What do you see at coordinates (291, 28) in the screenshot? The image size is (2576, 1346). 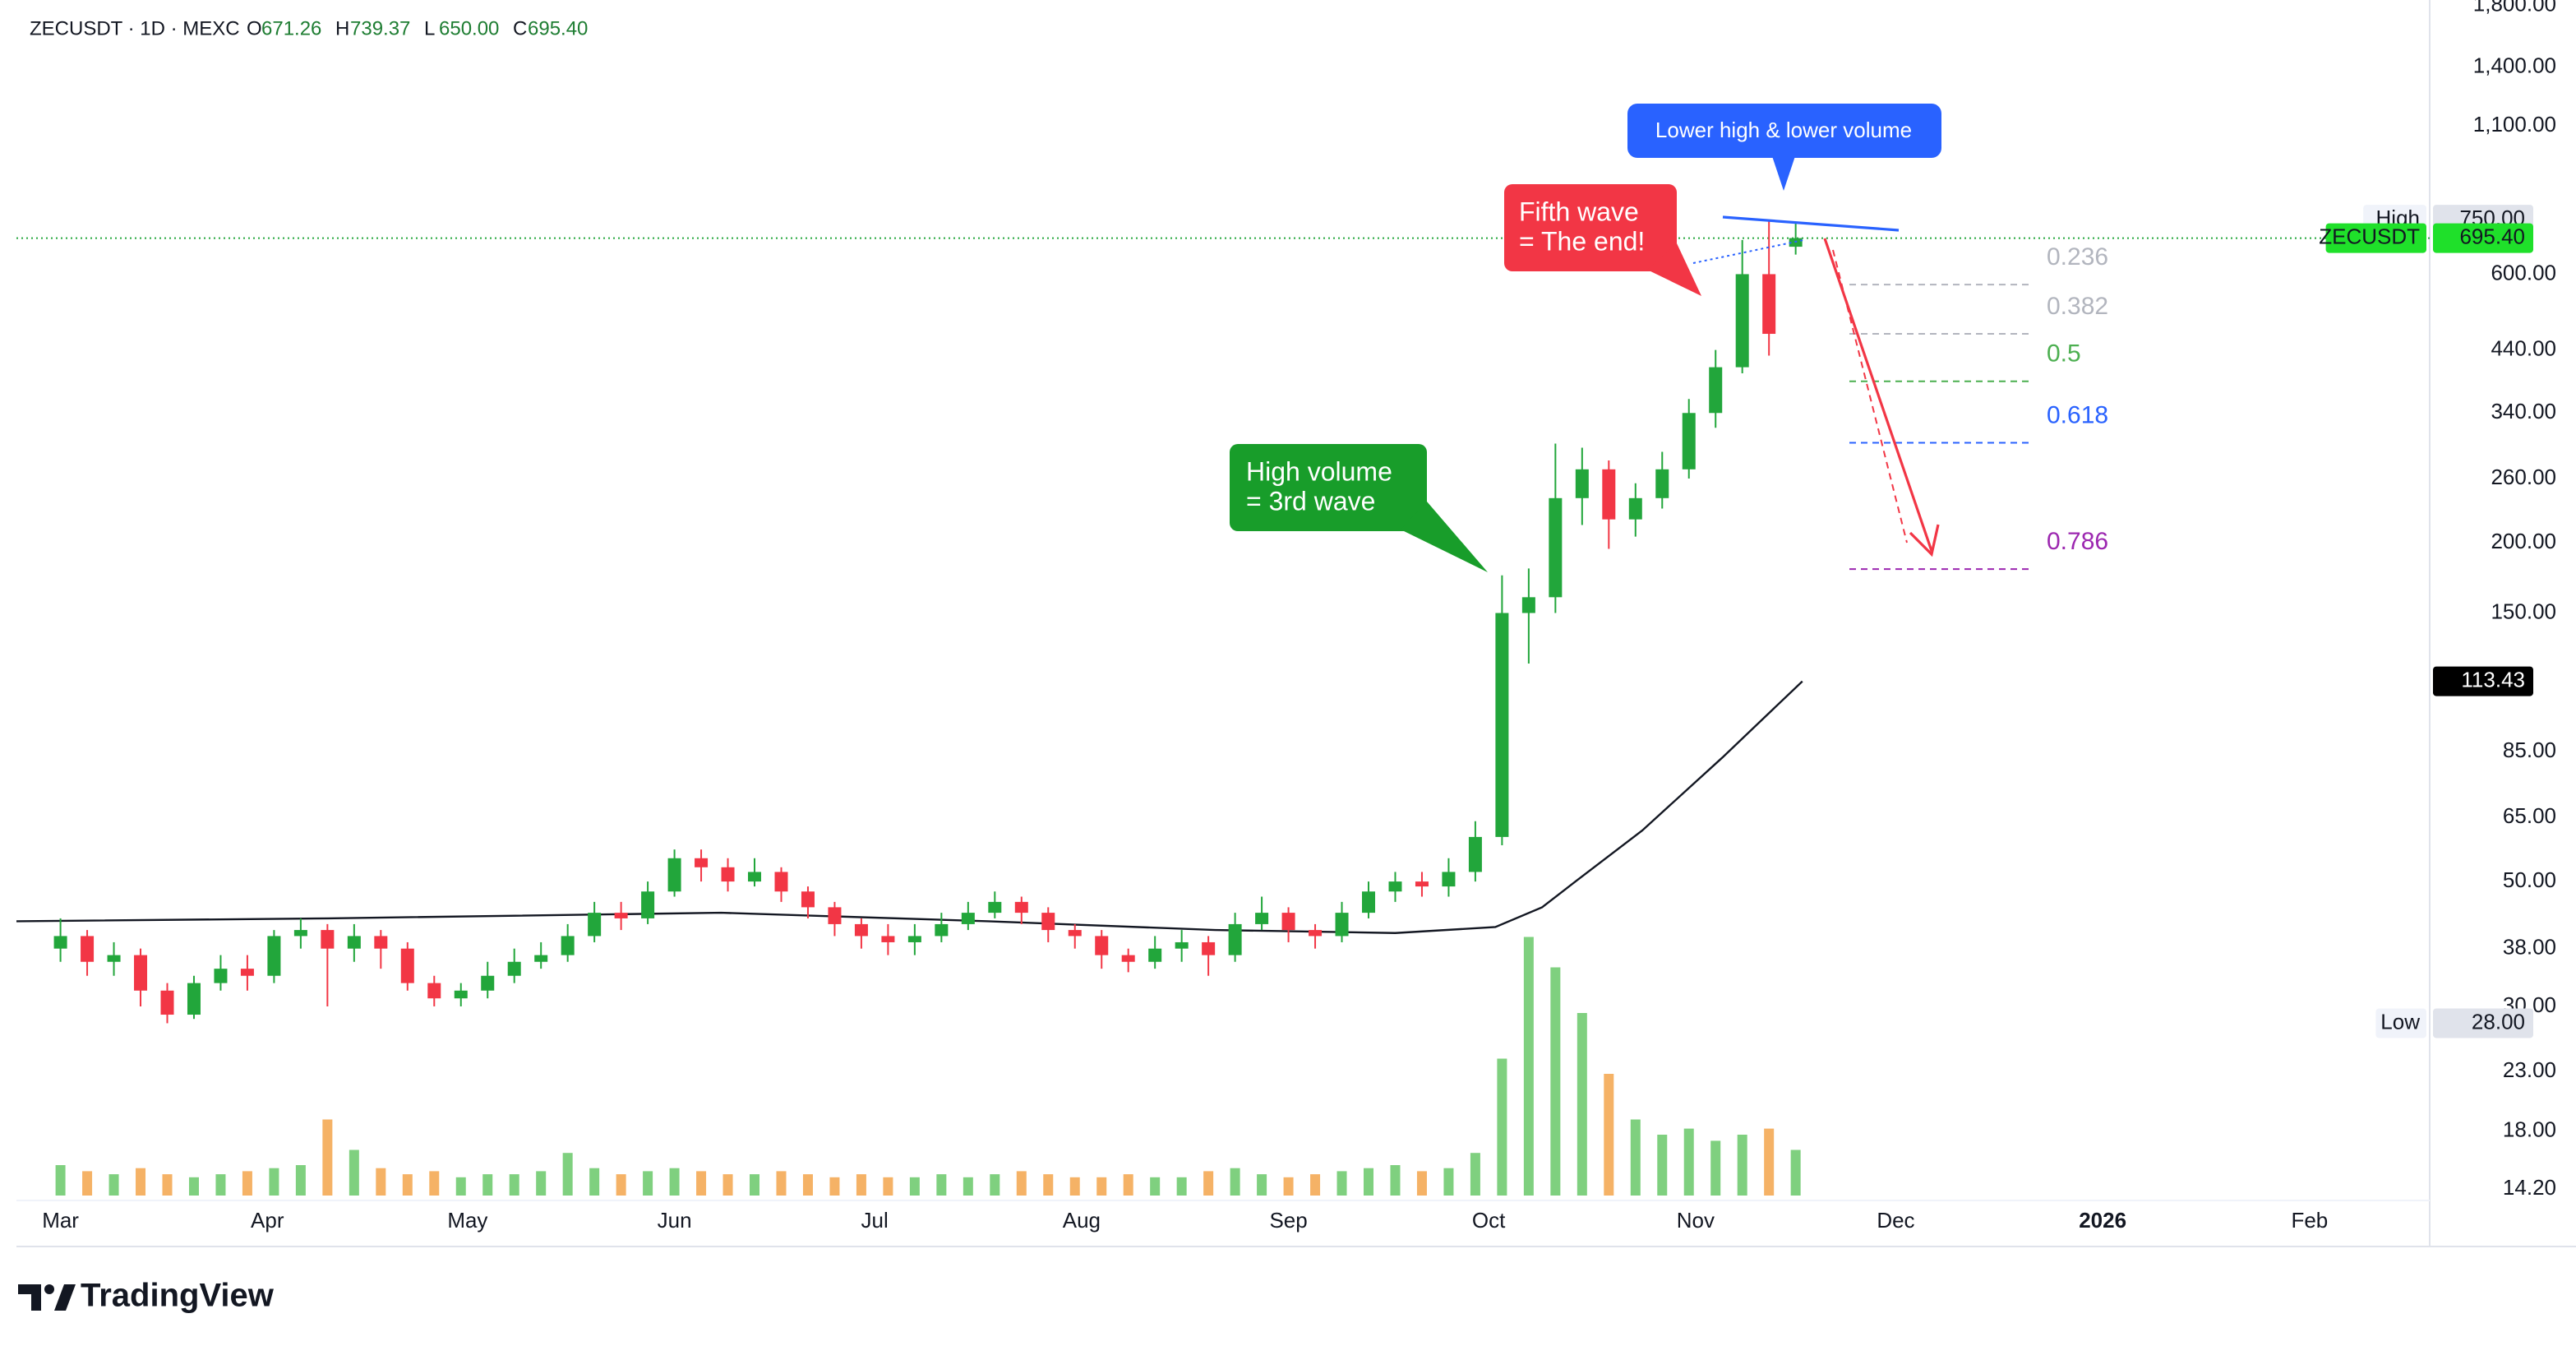 I see `ohlc-value: 671.26` at bounding box center [291, 28].